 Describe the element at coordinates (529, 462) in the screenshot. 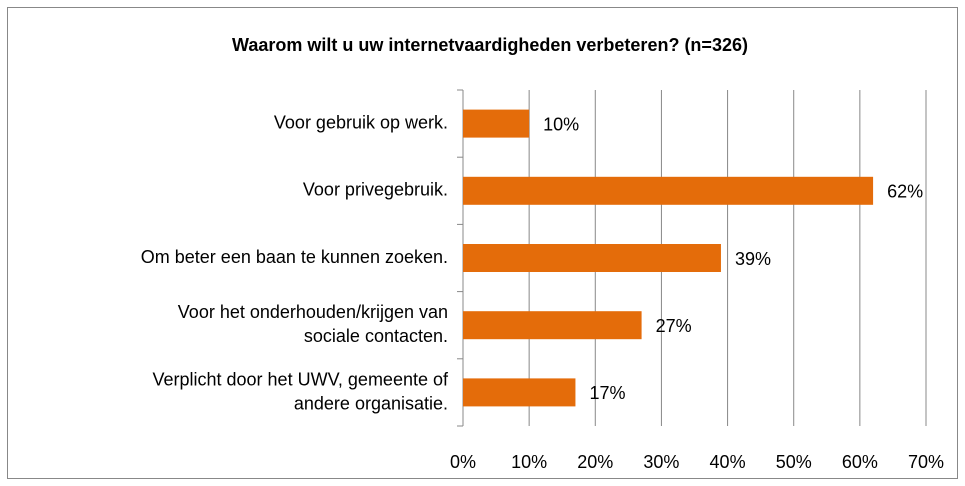

I see `x-tick-label: 10%` at that location.